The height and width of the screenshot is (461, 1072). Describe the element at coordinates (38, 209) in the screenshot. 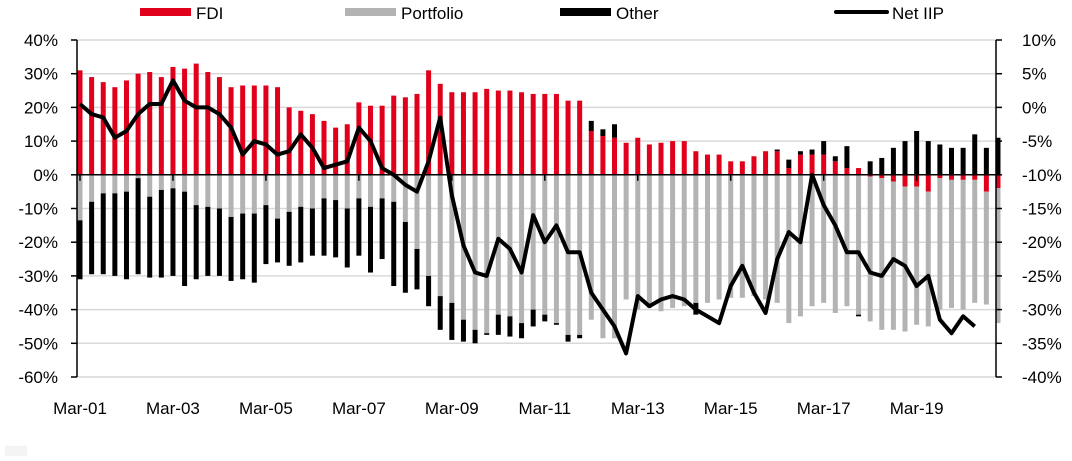

I see `y-tick-label: -10%` at that location.